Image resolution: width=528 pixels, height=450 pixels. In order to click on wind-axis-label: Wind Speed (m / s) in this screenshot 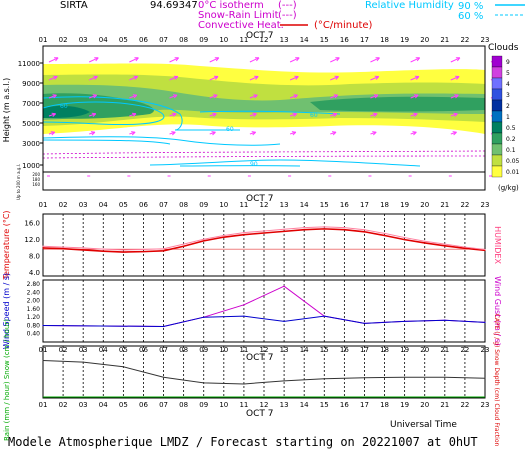, I will do `click(6, 311)`.